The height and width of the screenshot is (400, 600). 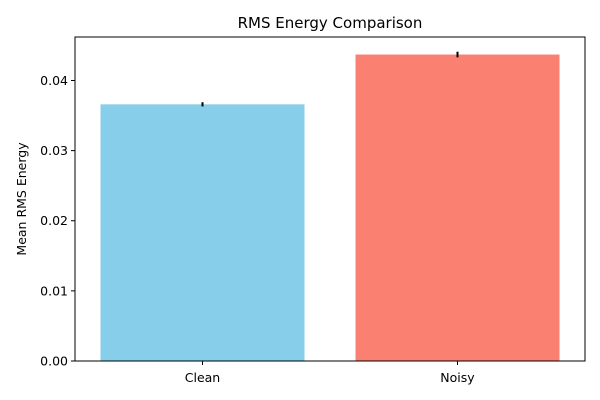 I want to click on x-tick-label: Clean, so click(x=202, y=377).